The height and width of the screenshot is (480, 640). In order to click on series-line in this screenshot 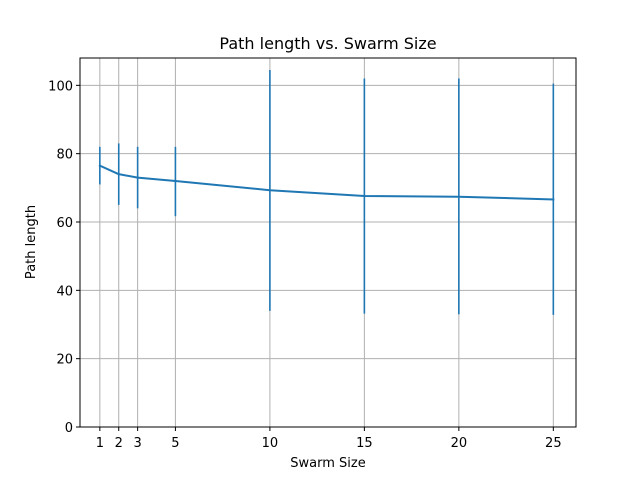, I will do `click(326, 182)`.